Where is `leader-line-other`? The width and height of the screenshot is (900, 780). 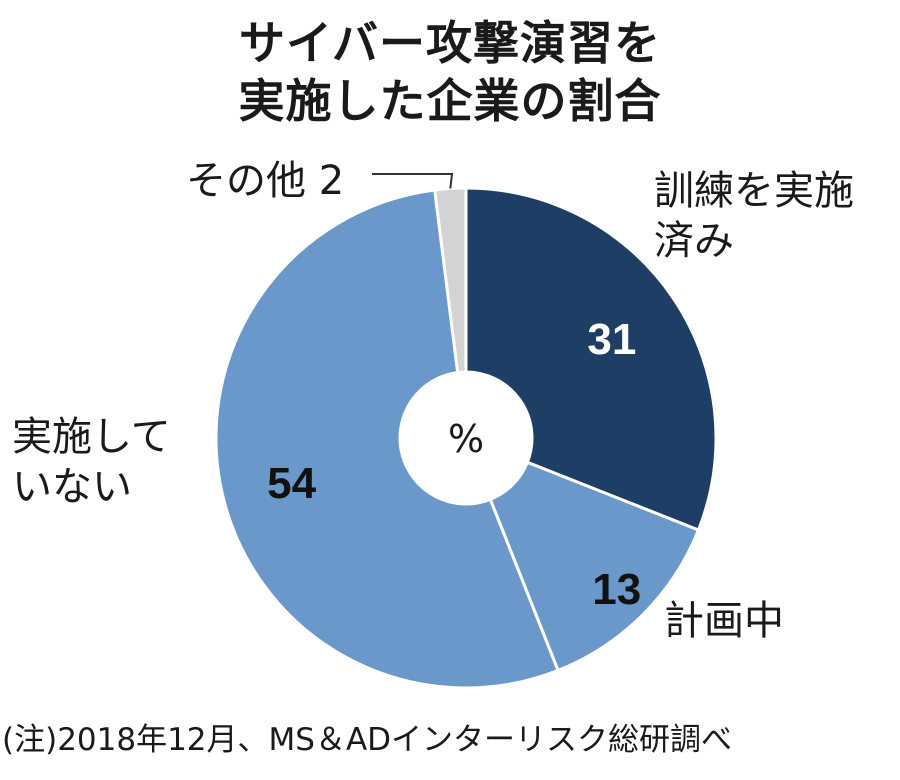
leader-line-other is located at coordinates (413, 181).